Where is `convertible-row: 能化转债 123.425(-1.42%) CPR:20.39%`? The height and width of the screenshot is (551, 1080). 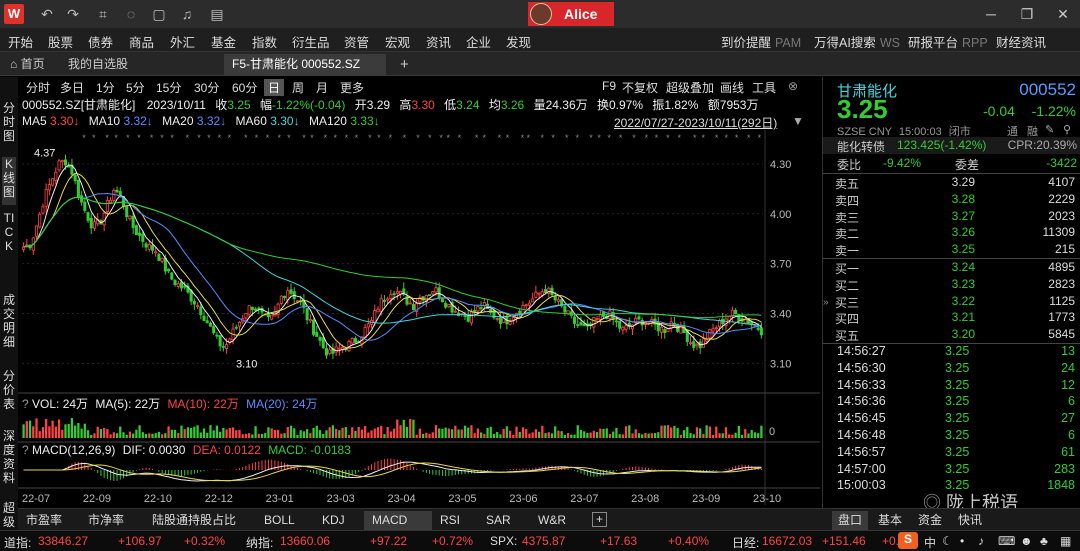 convertible-row: 能化转债 123.425(-1.42%) CPR:20.39% is located at coordinates (951, 145).